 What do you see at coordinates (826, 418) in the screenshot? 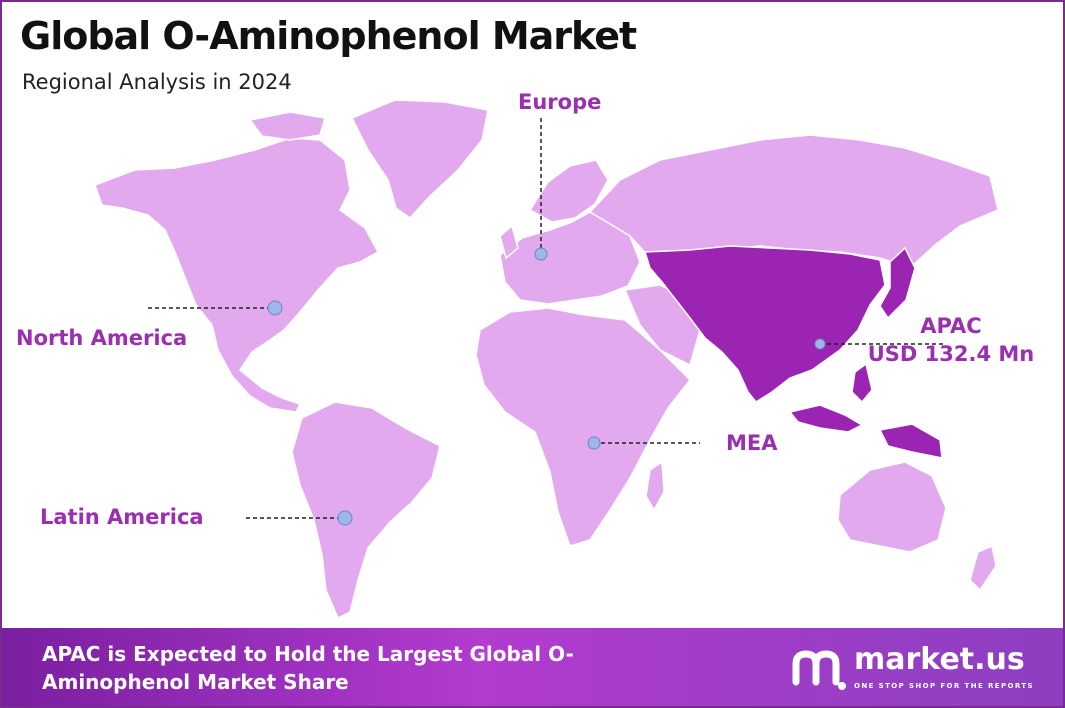
I see `indonesia-shape` at bounding box center [826, 418].